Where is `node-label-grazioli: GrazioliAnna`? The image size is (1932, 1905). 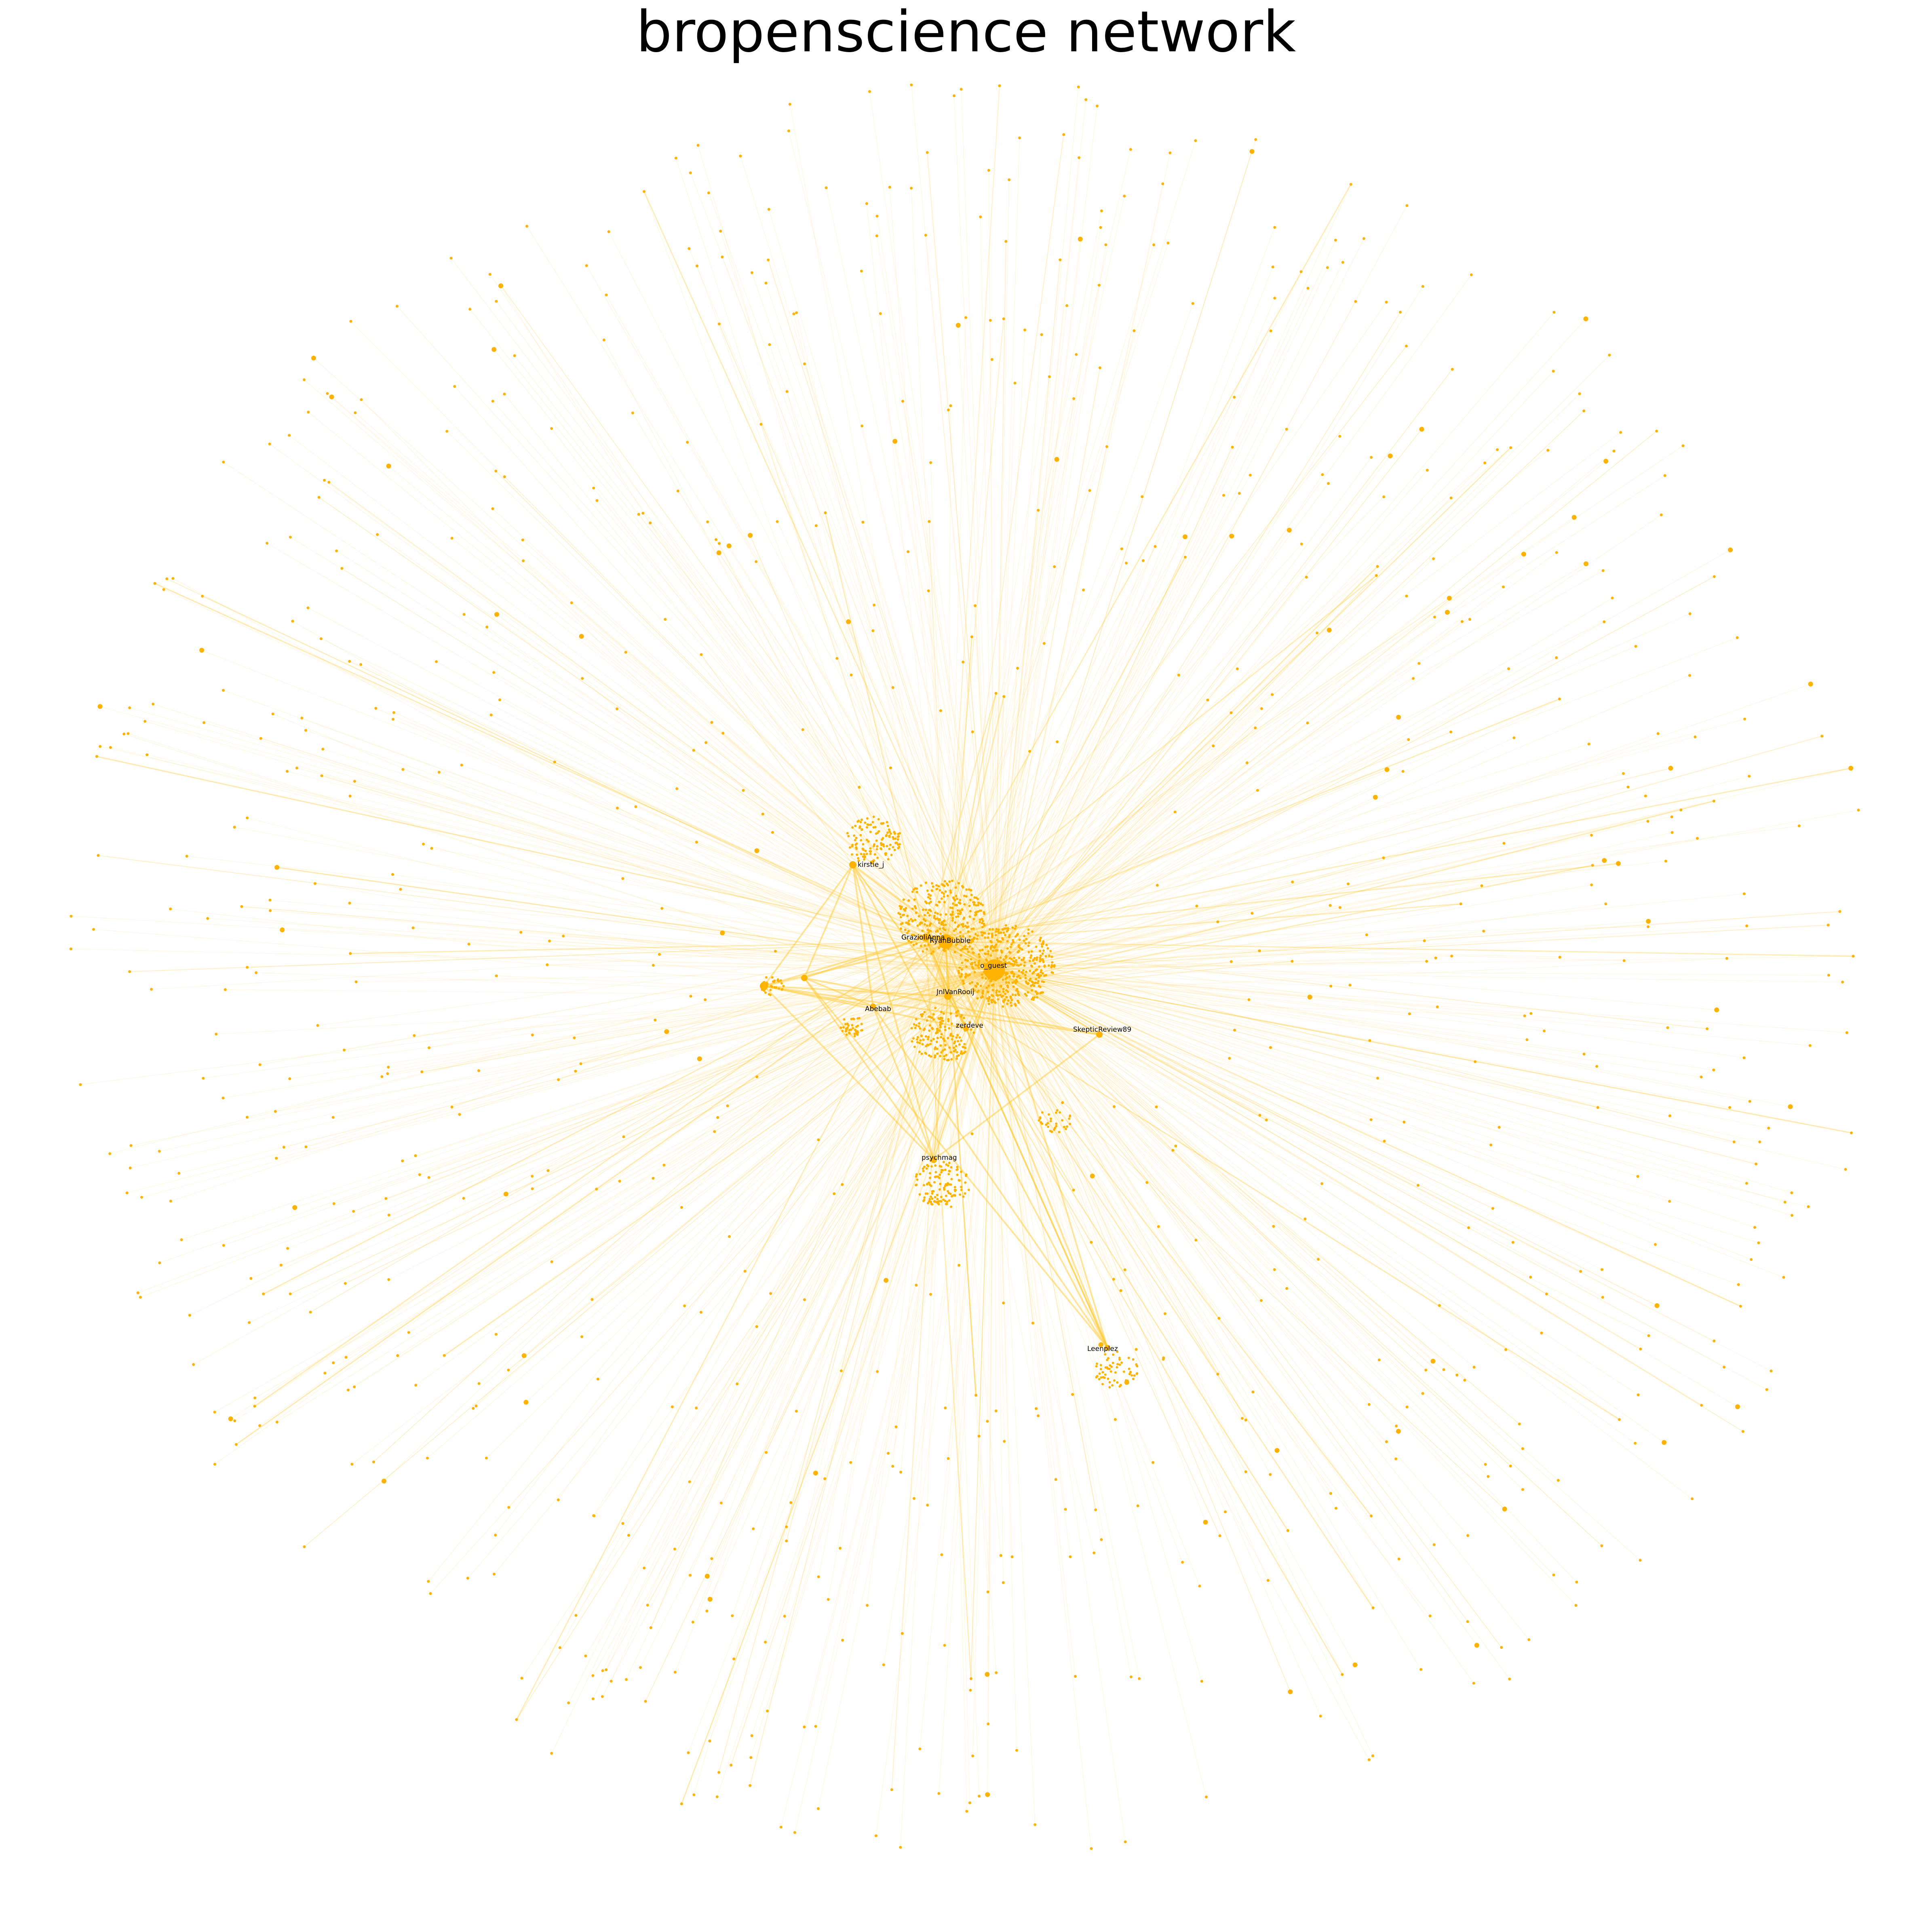
node-label-grazioli: GrazioliAnna is located at coordinates (923, 938).